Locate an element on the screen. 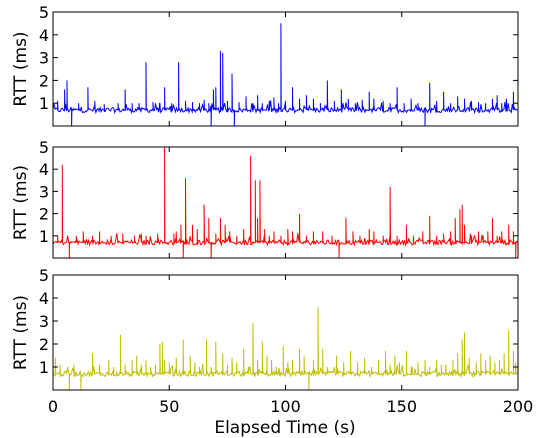 The width and height of the screenshot is (546, 438). x-tick-label: 50 is located at coordinates (169, 406).